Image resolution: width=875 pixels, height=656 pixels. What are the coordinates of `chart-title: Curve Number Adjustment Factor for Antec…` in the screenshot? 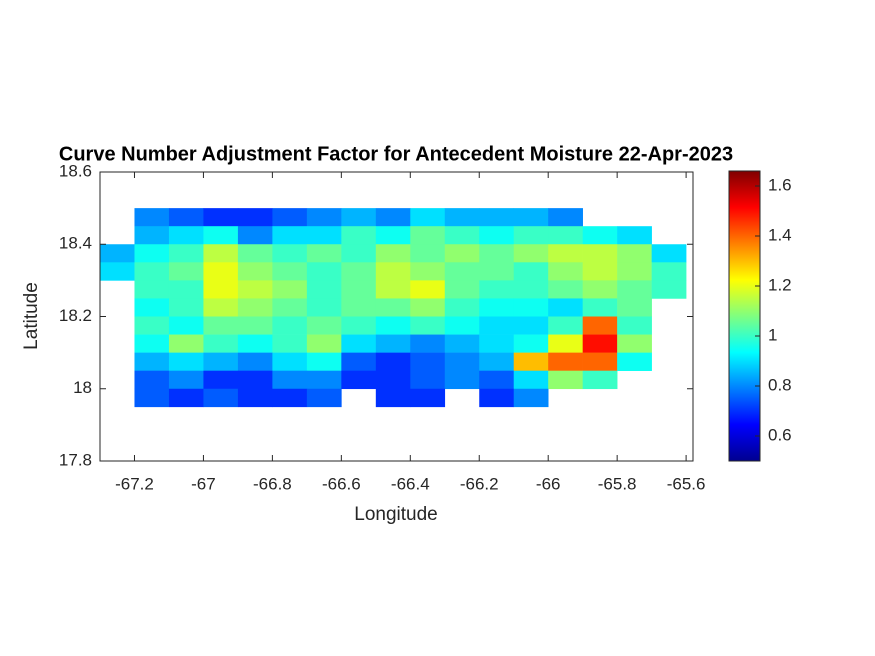 It's located at (396, 154).